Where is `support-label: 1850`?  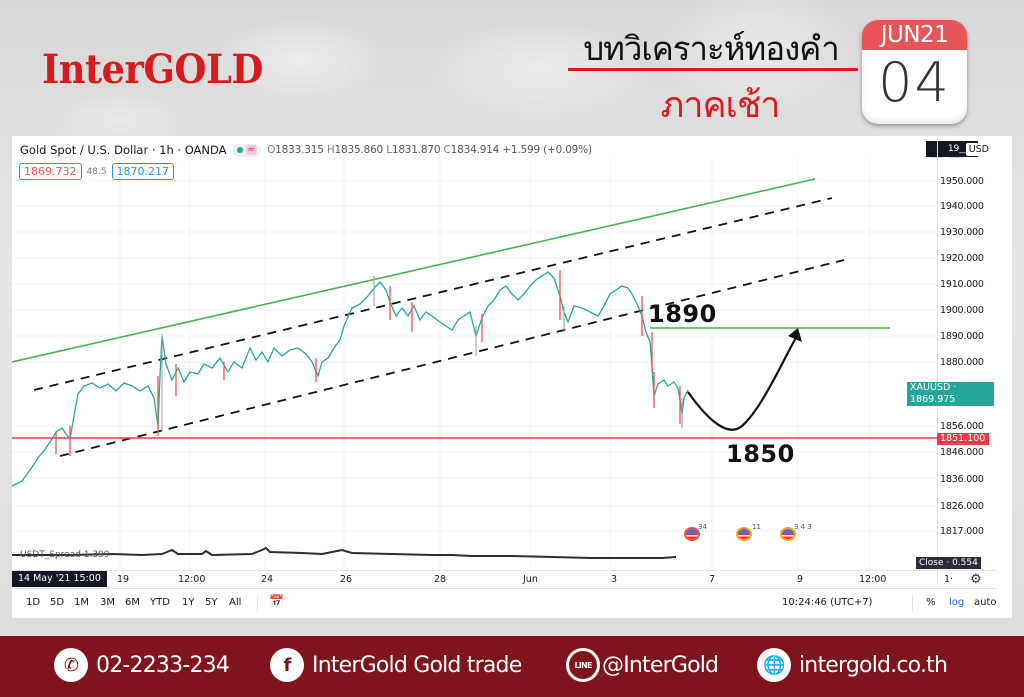 support-label: 1850 is located at coordinates (760, 454).